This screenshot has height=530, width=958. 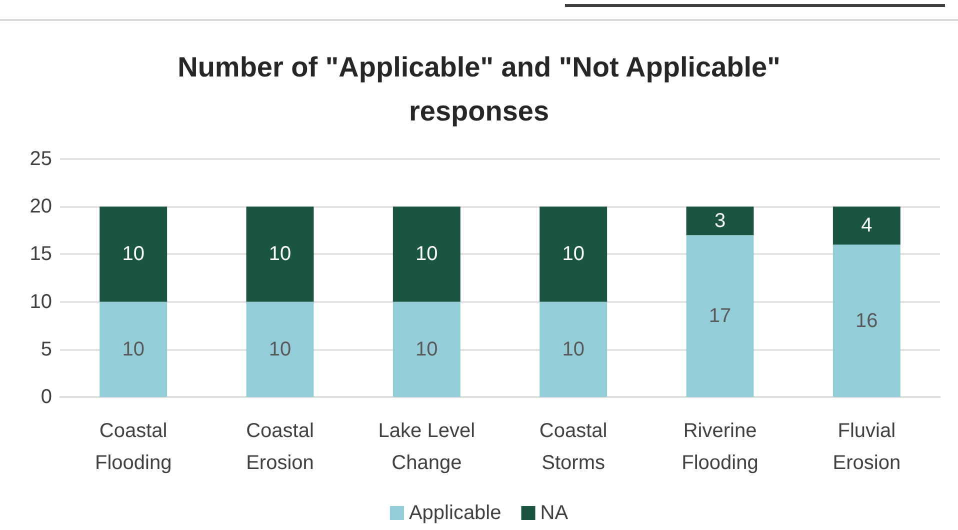 I want to click on x-tick-label: Coastal Storms, so click(x=573, y=447).